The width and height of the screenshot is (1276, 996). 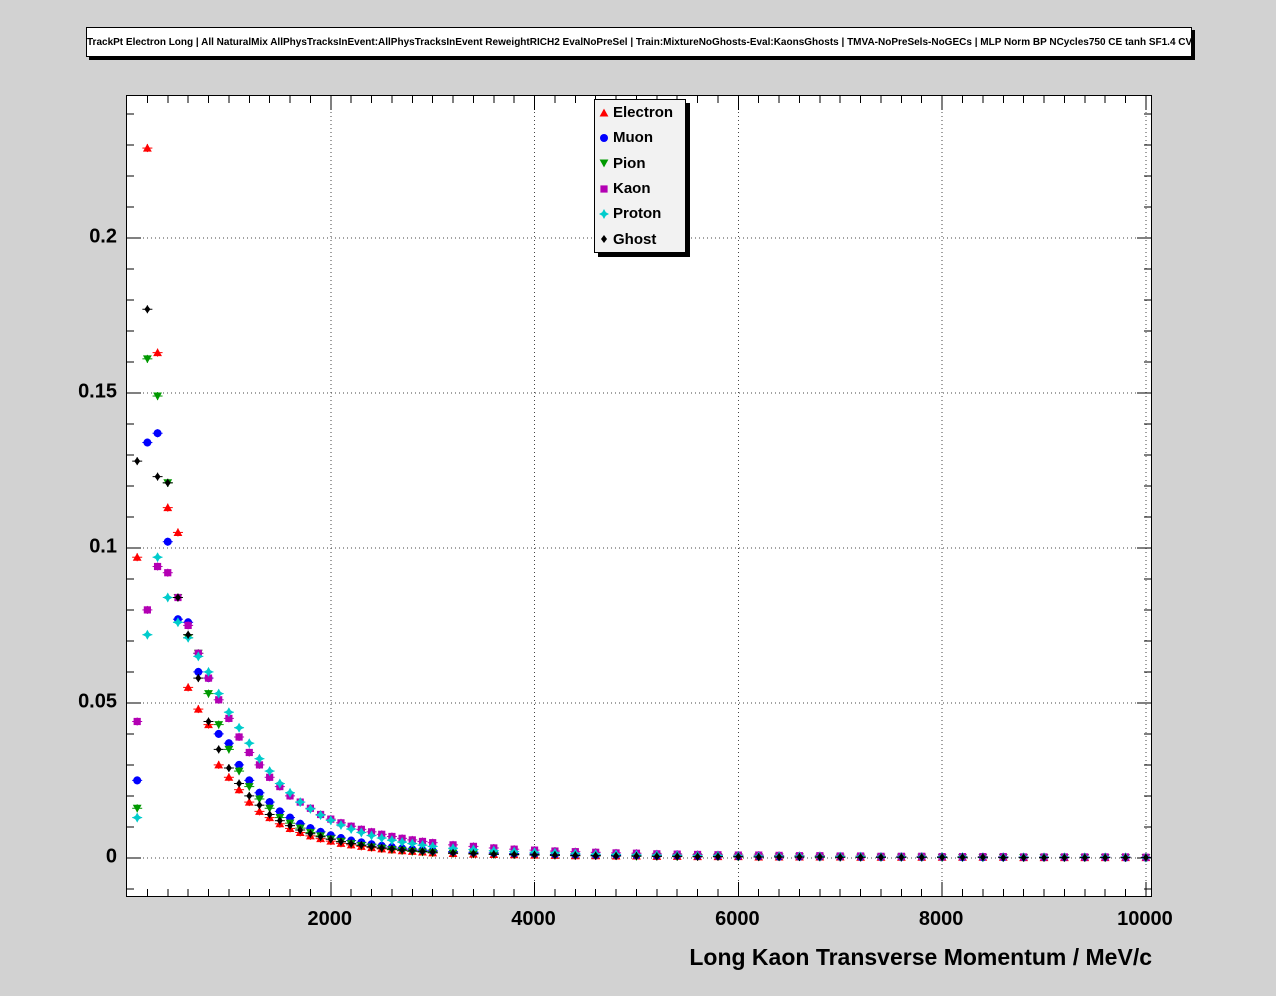 What do you see at coordinates (737, 919) in the screenshot?
I see `x-tick-label: 6000` at bounding box center [737, 919].